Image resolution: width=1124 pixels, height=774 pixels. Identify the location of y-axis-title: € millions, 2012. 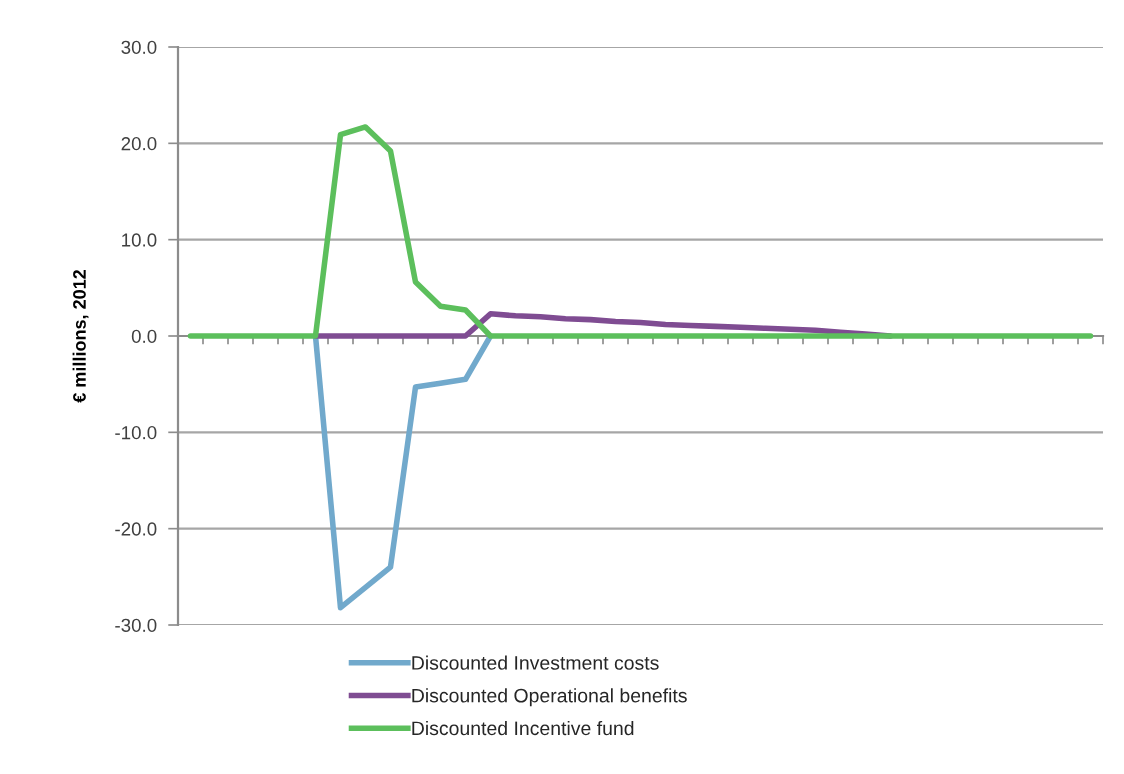
(80, 336).